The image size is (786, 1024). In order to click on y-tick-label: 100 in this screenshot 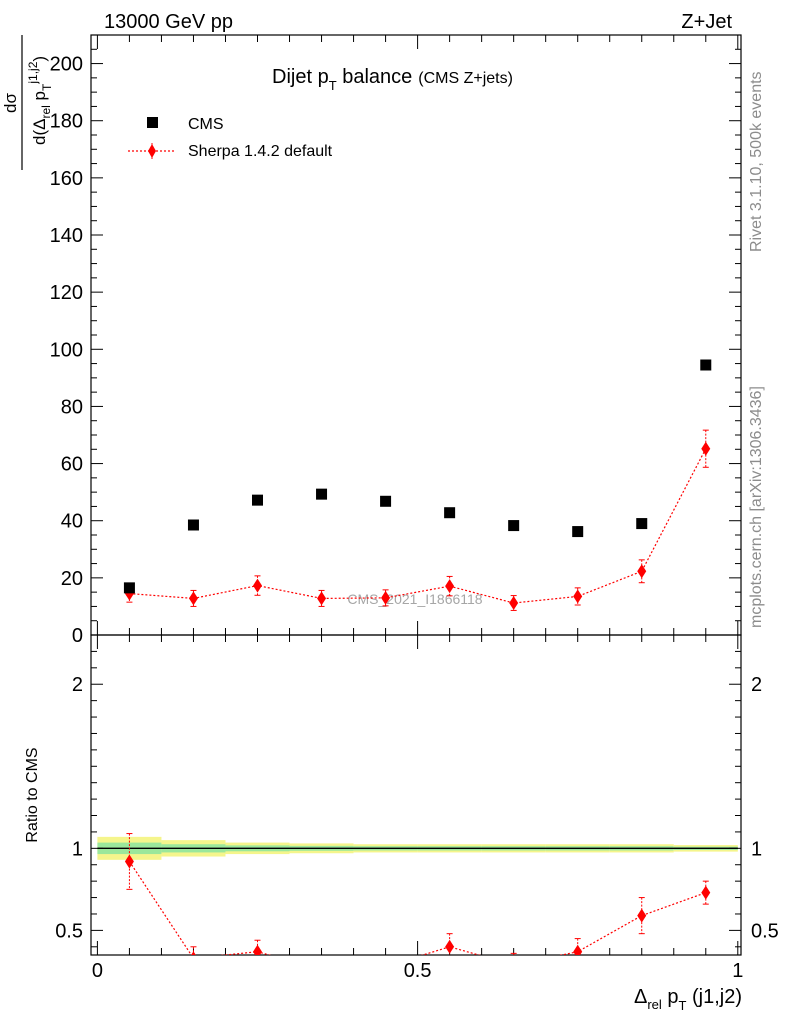, I will do `click(66, 350)`.